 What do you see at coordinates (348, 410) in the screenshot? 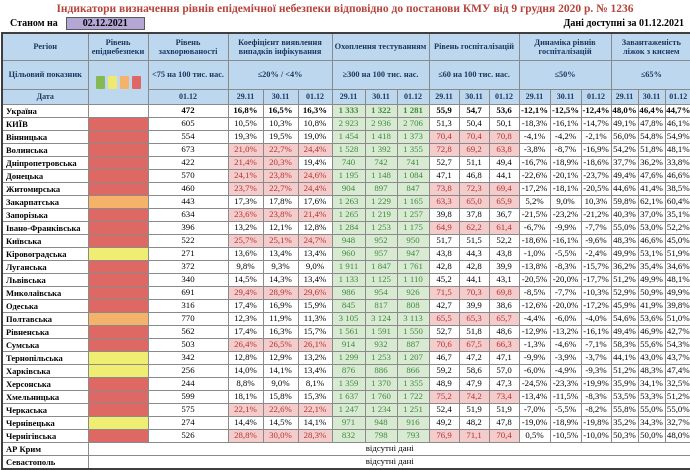
I see `testing-cell: 1 247` at bounding box center [348, 410].